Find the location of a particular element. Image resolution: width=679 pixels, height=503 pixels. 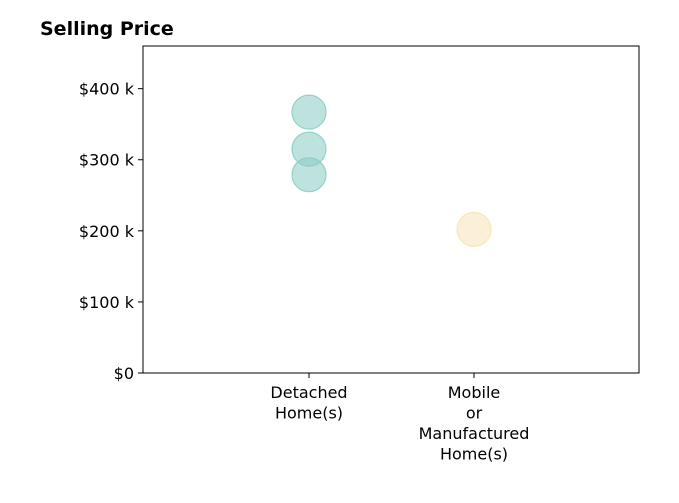

y-tick-label-1: $100 k is located at coordinates (107, 302).